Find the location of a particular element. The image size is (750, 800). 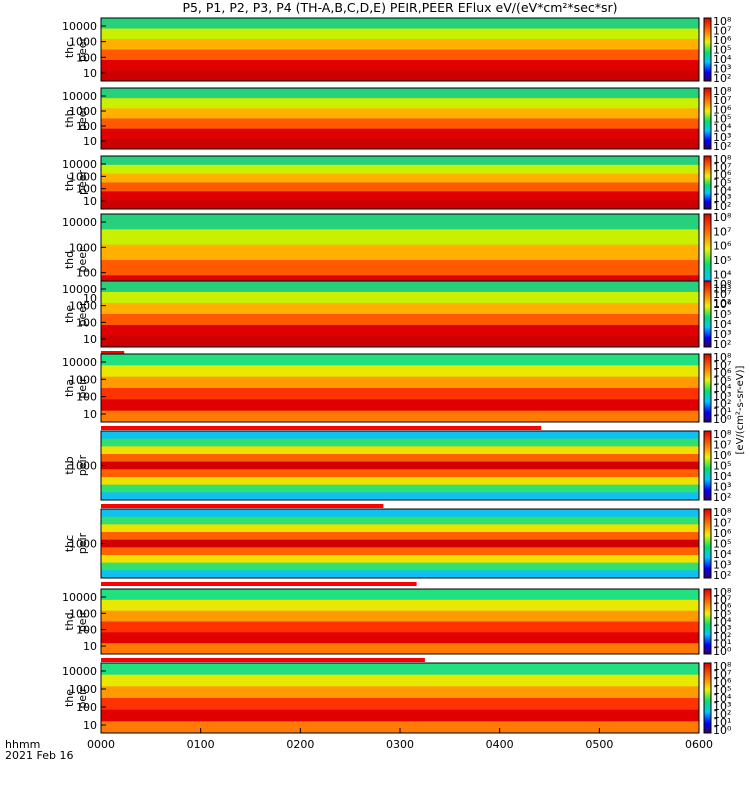

panel-label-probe: the is located at coordinates (69, 698).